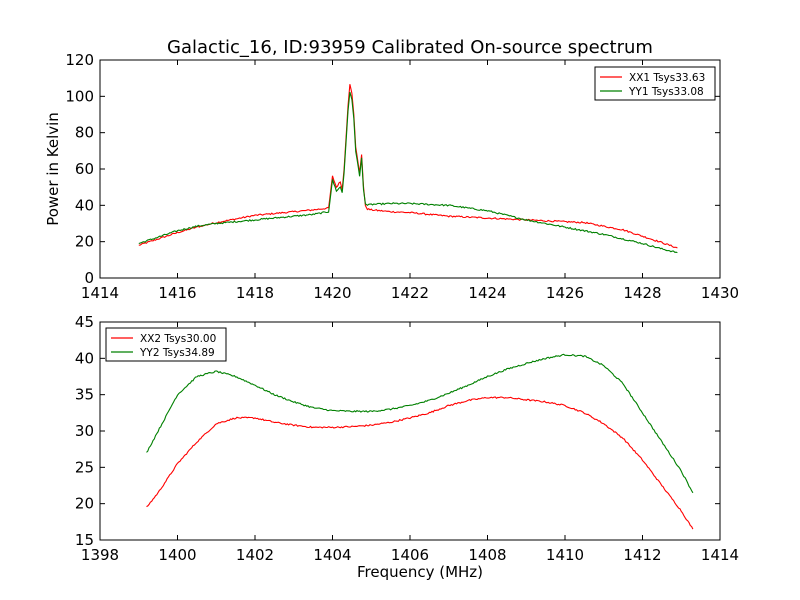 This screenshot has height=600, width=800. Describe the element at coordinates (667, 78) in the screenshot. I see `legend-label: XX1 Tsys33.63` at that location.